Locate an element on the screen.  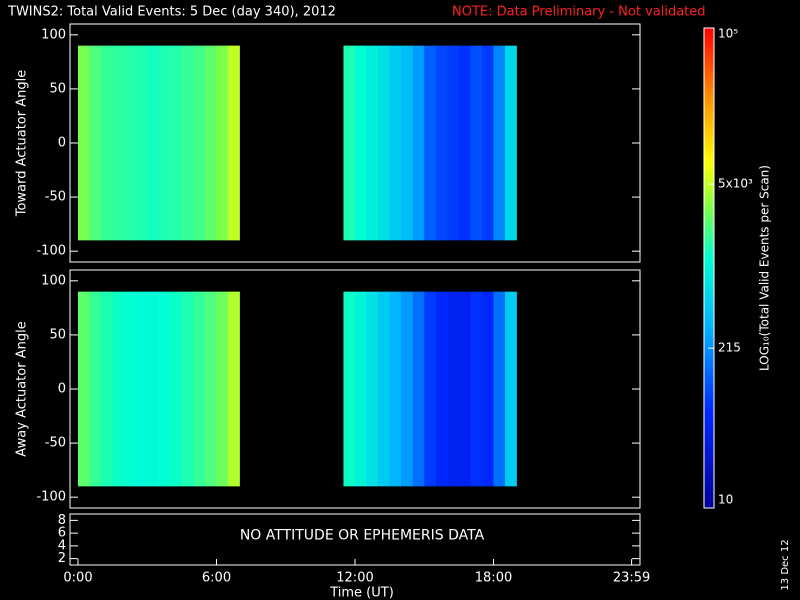
x-tick-label: 23:59 is located at coordinates (631, 578).